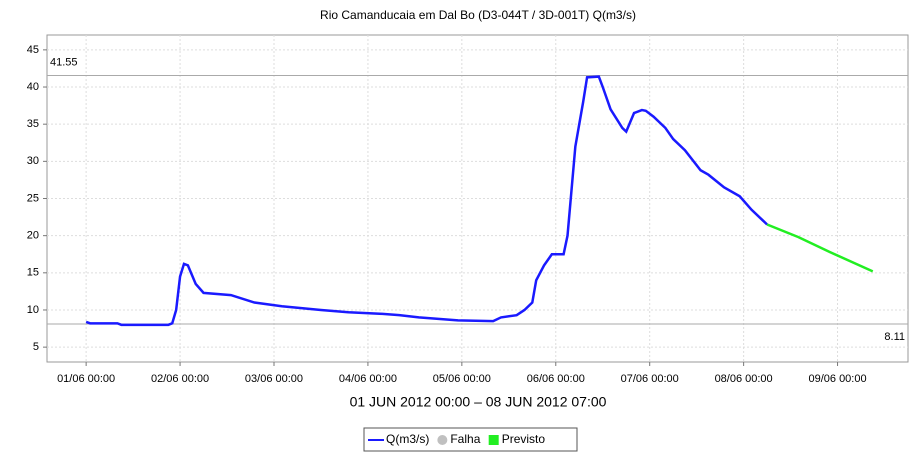  I want to click on x-tick-label: 03/06 00:00, so click(274, 379).